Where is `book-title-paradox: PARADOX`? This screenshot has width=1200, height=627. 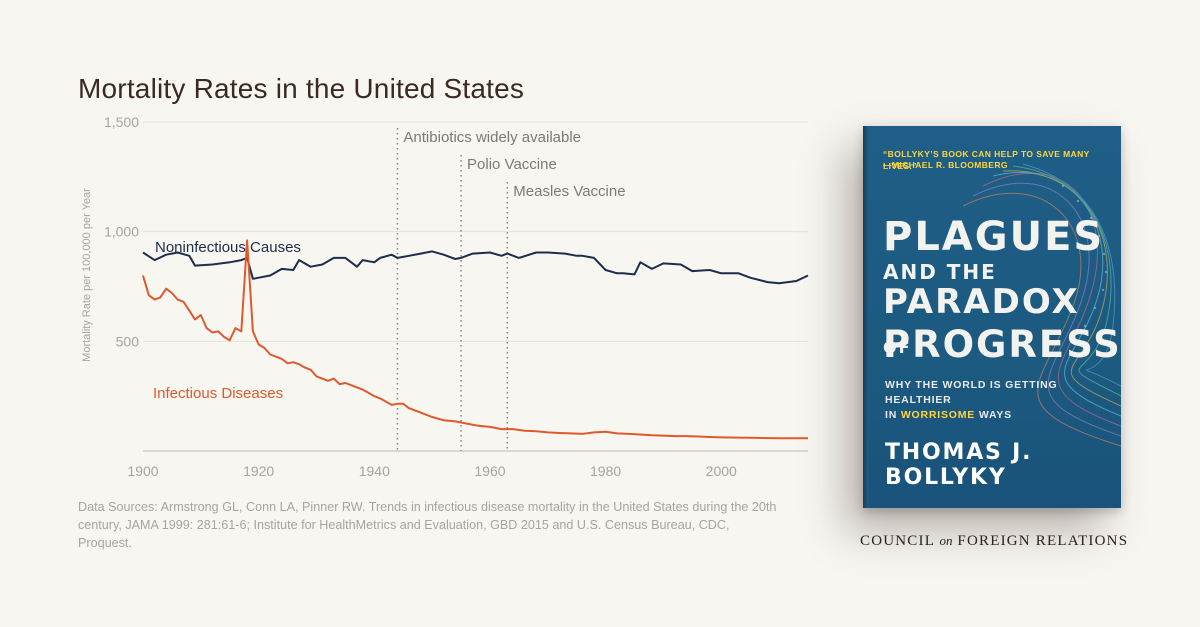
book-title-paradox: PARADOX is located at coordinates (981, 302).